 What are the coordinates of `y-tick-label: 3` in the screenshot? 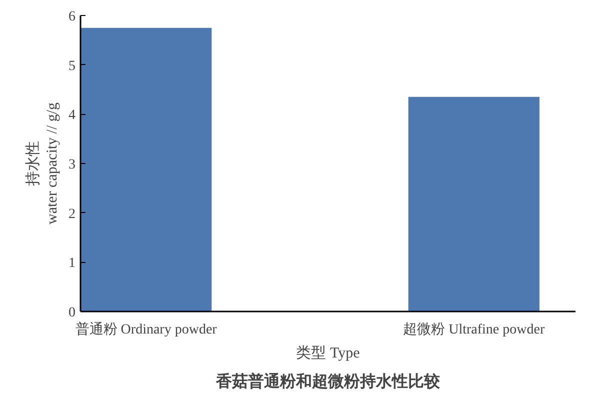 It's located at (72, 165).